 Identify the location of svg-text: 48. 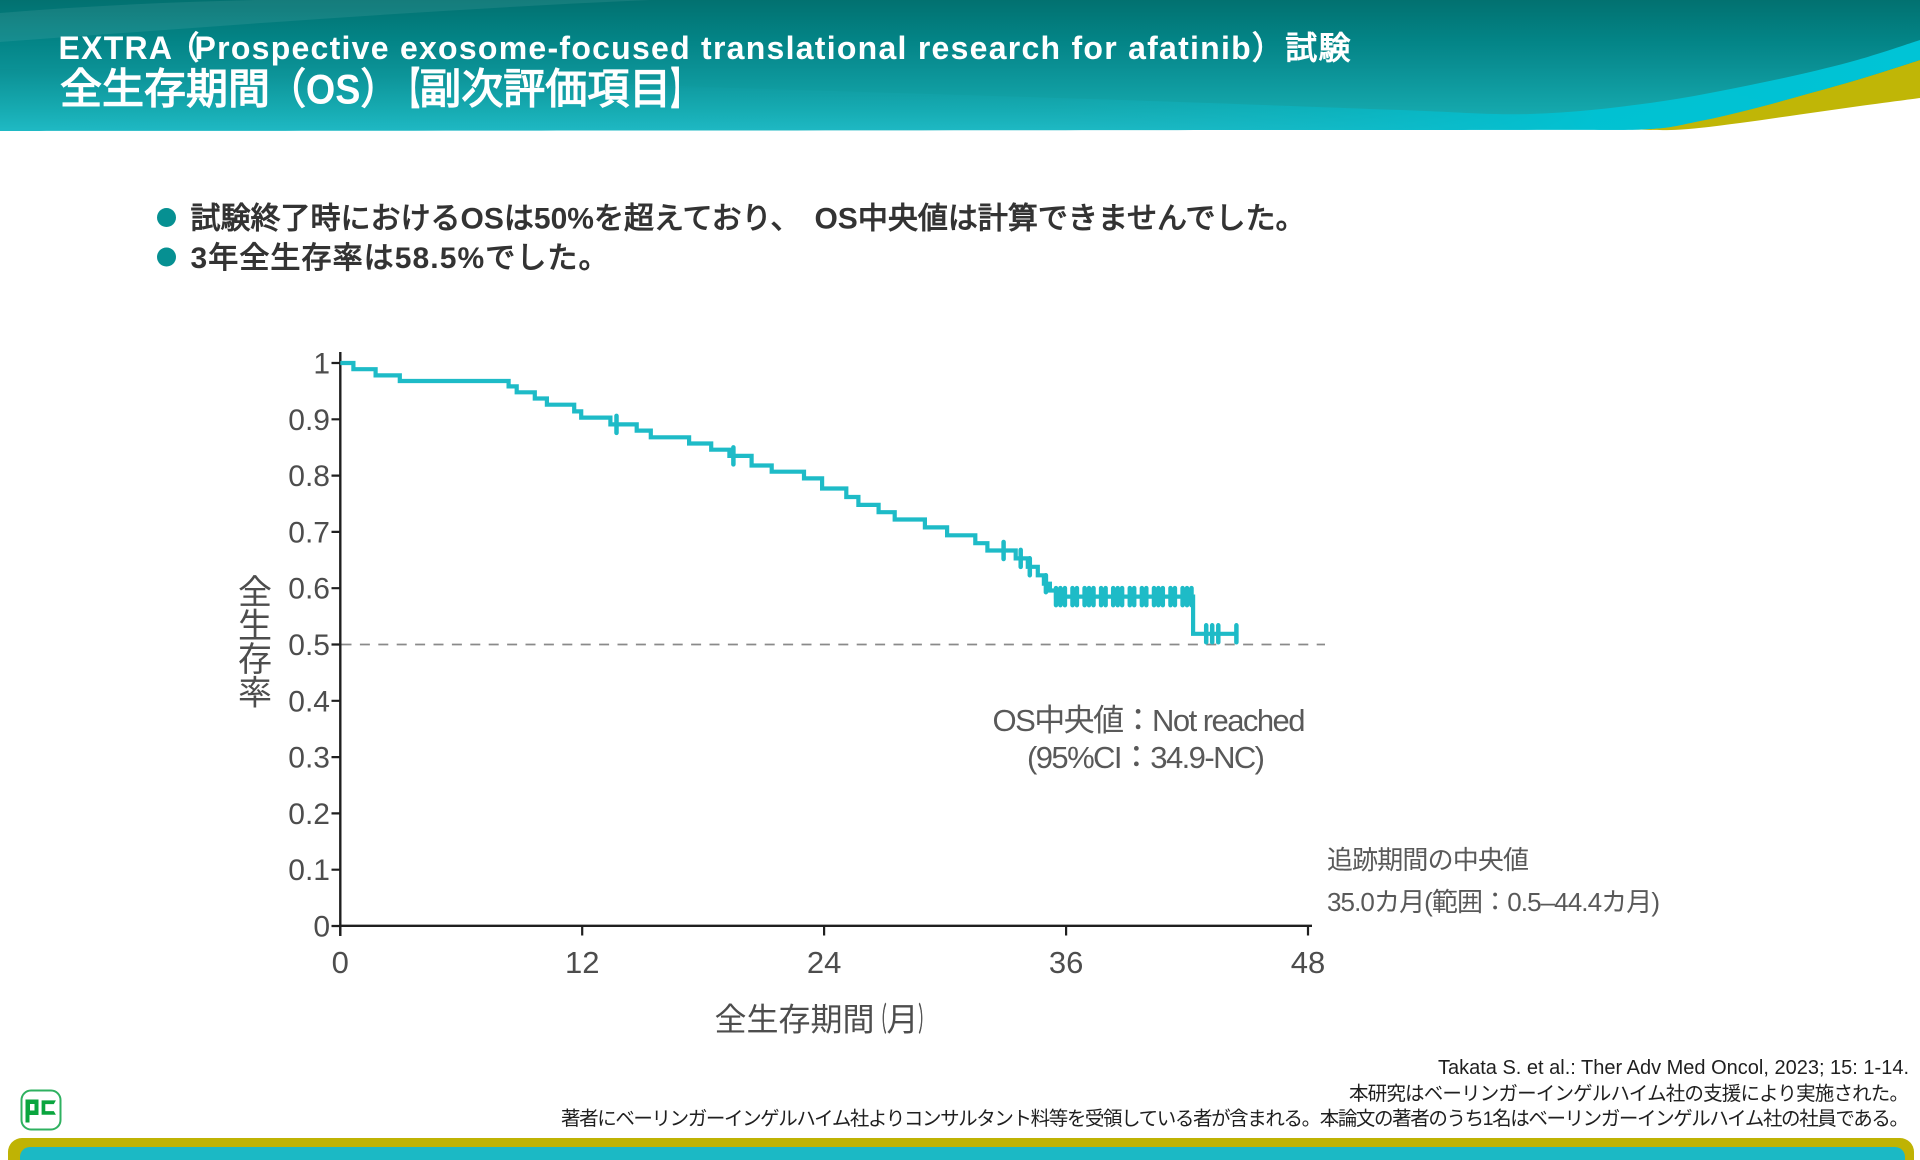
(1308, 962).